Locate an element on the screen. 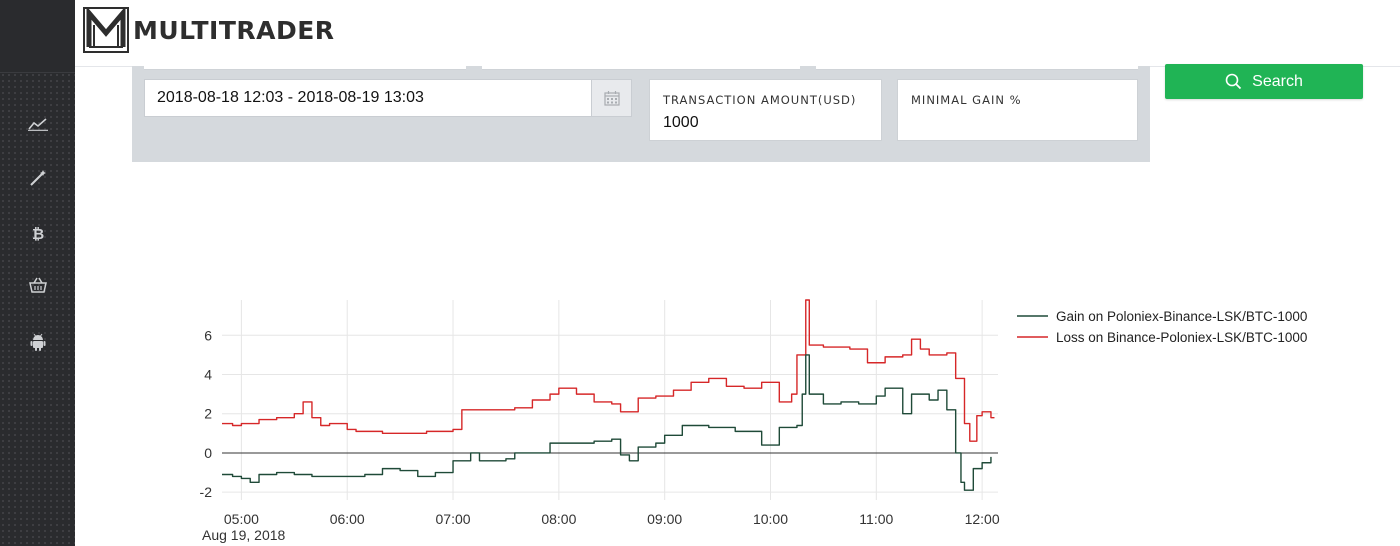 This screenshot has height=546, width=1400. brand-name: MULTITRADER is located at coordinates (234, 30).